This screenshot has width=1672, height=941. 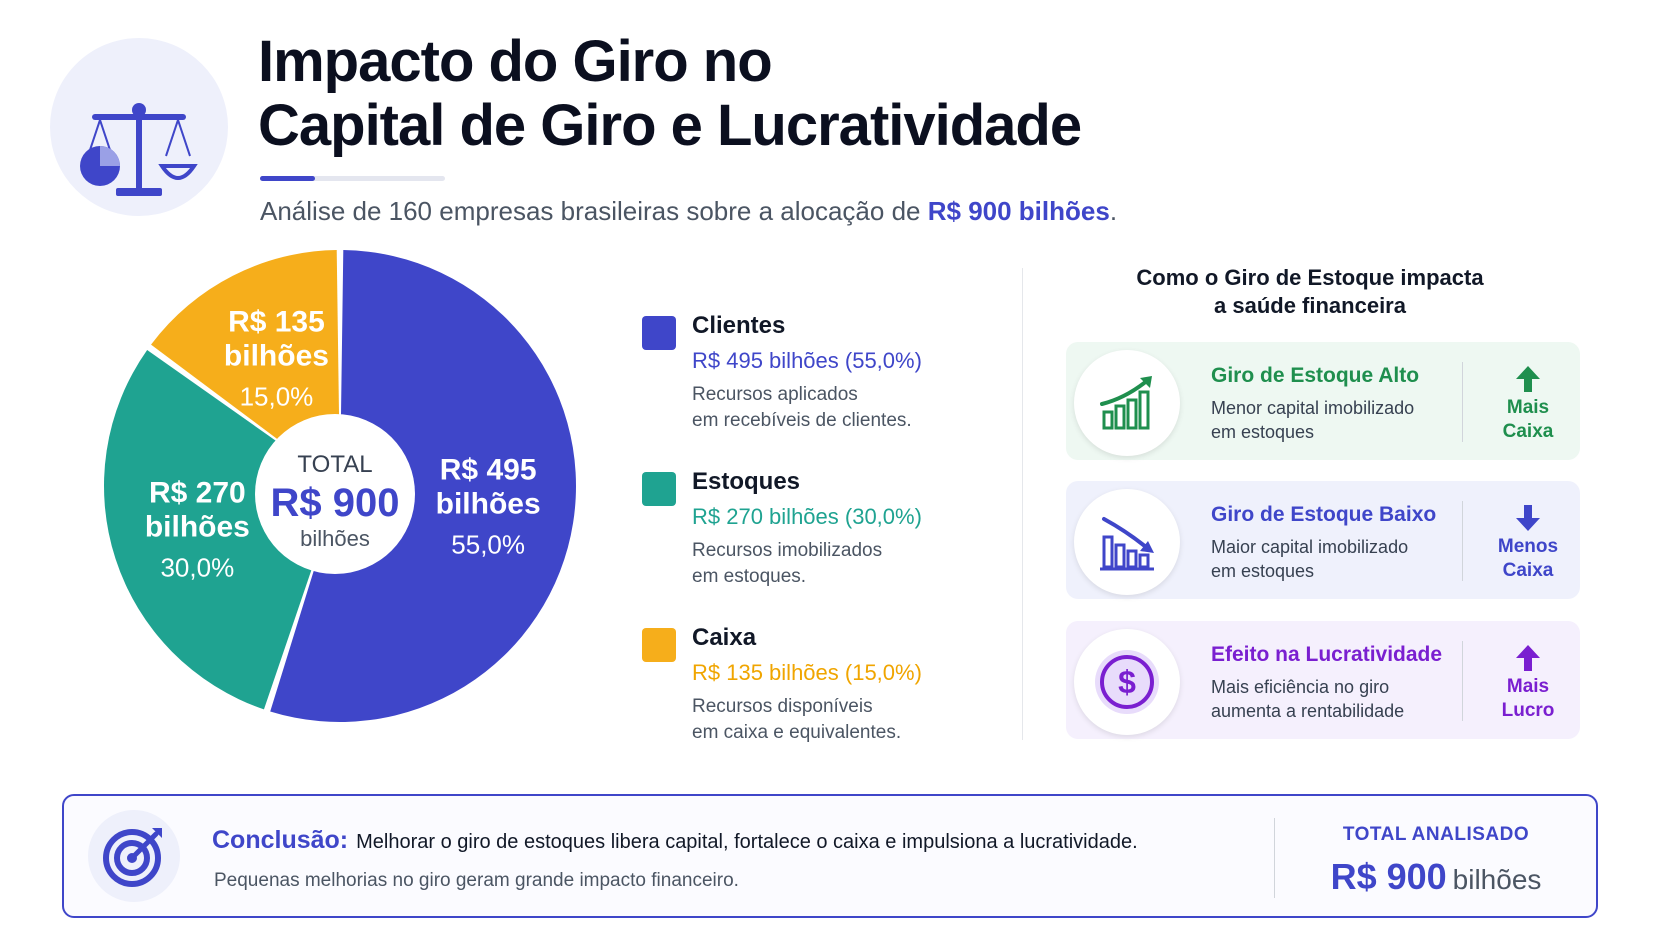 I want to click on center-total-unit: bilhões, so click(x=335, y=538).